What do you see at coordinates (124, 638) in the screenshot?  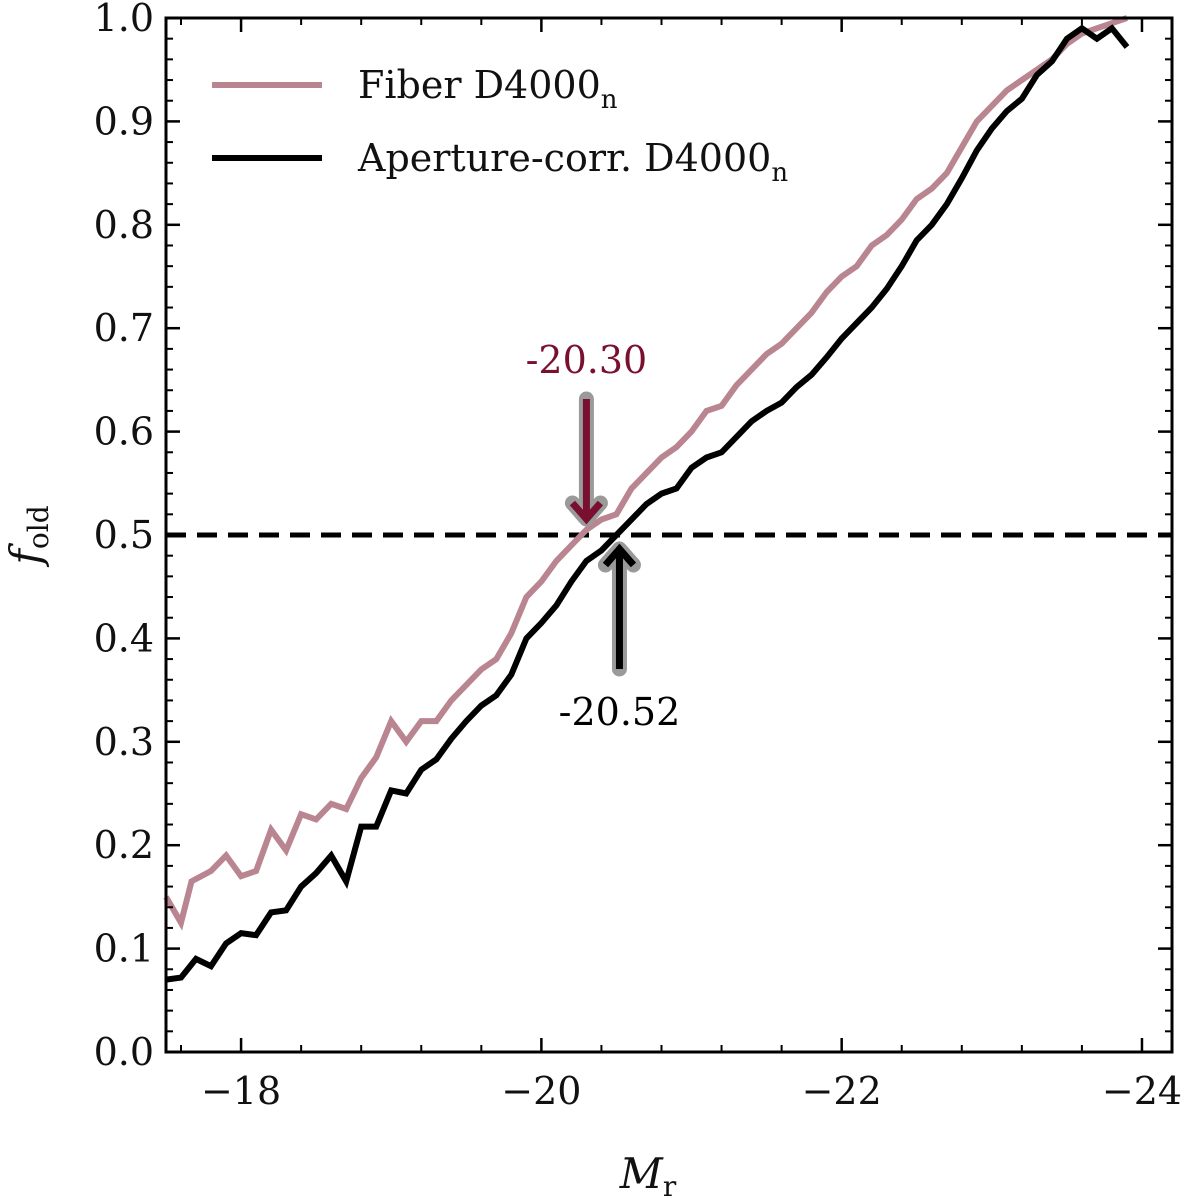 I see `y-tick-label: 0.4` at bounding box center [124, 638].